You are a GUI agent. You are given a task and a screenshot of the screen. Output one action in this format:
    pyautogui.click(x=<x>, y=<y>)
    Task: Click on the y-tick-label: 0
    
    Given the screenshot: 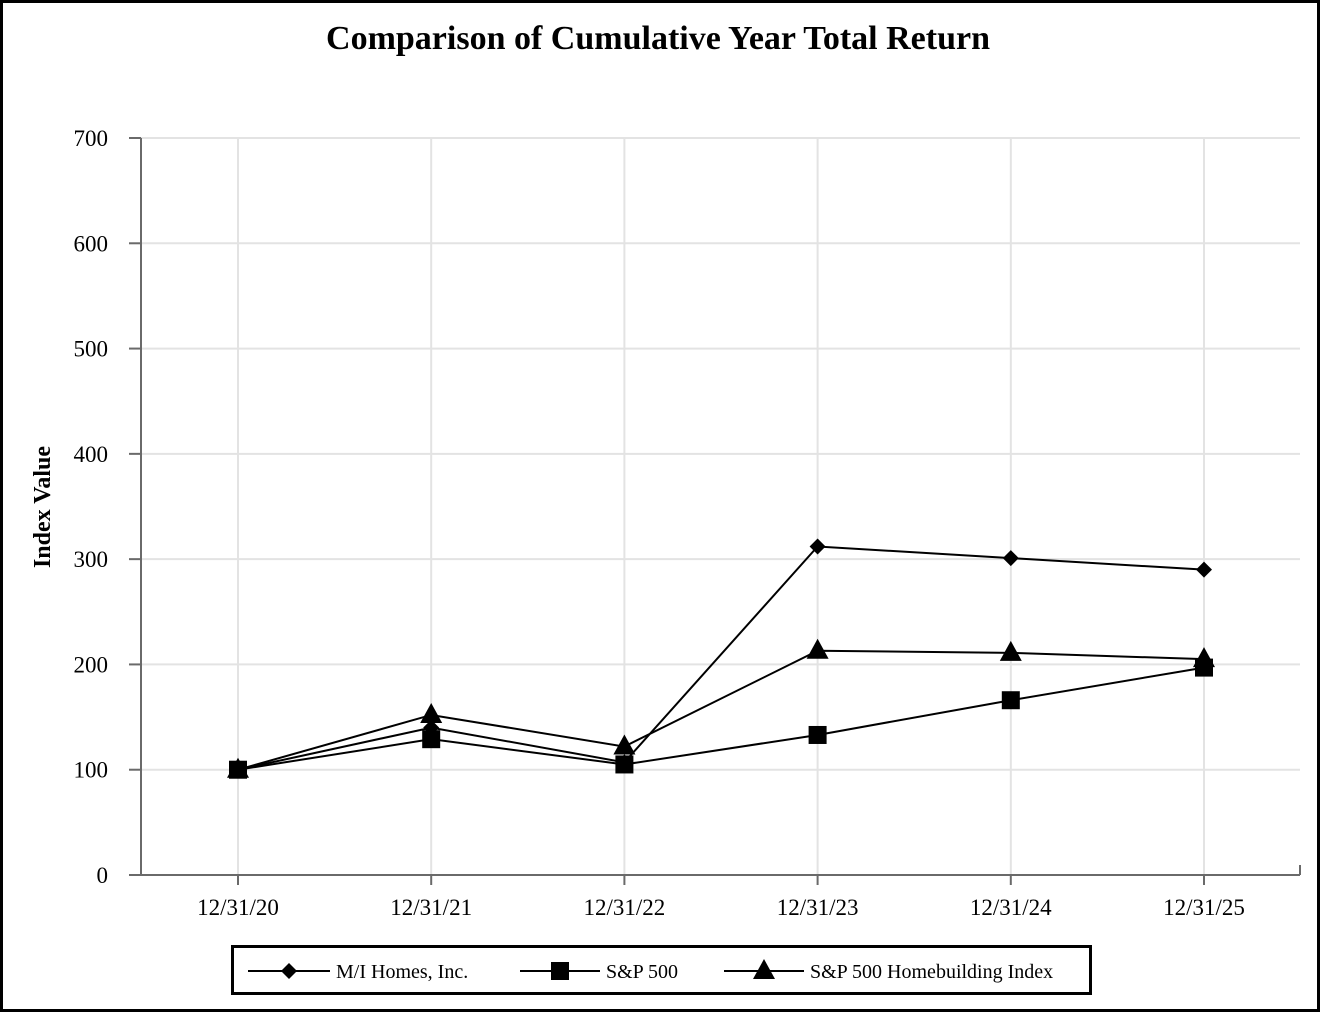 What is the action you would take?
    pyautogui.click(x=103, y=875)
    